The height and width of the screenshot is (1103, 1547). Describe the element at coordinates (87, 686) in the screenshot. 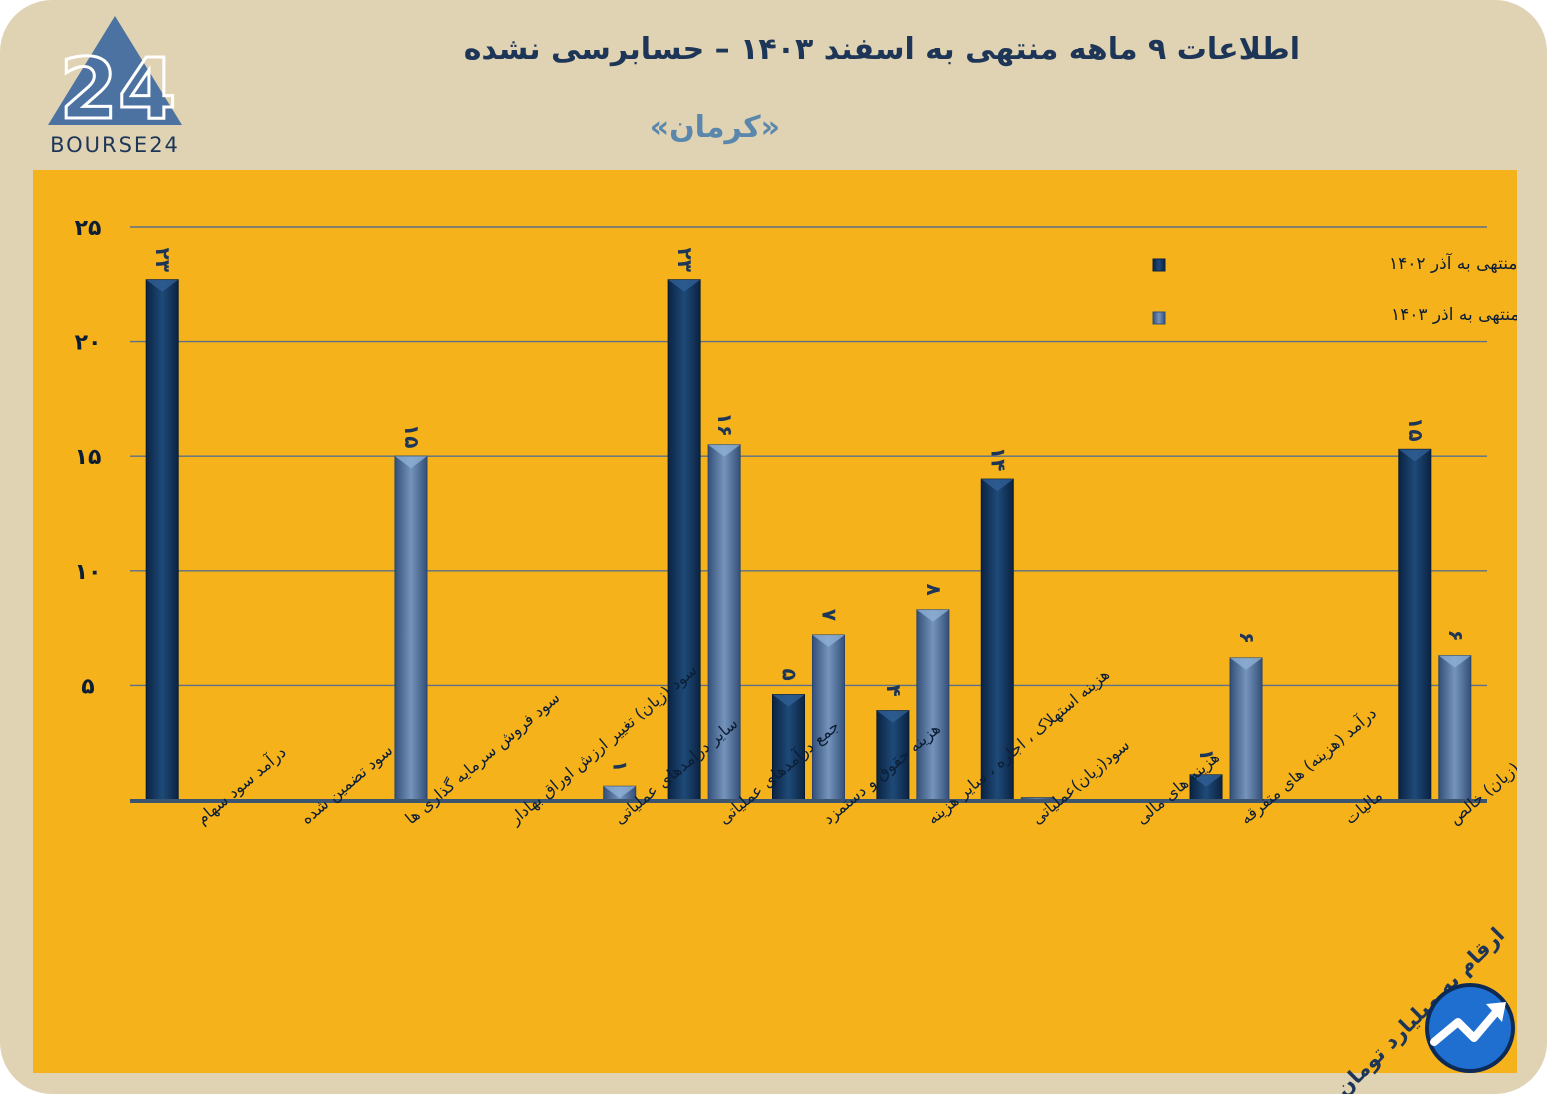

I see `y-tick-label: ۵` at that location.